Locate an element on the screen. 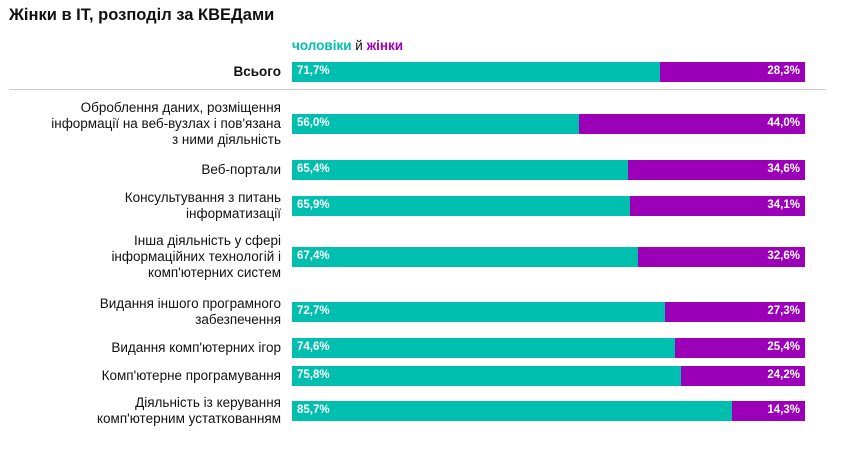  category-label-line: забезпечення is located at coordinates (238, 319).